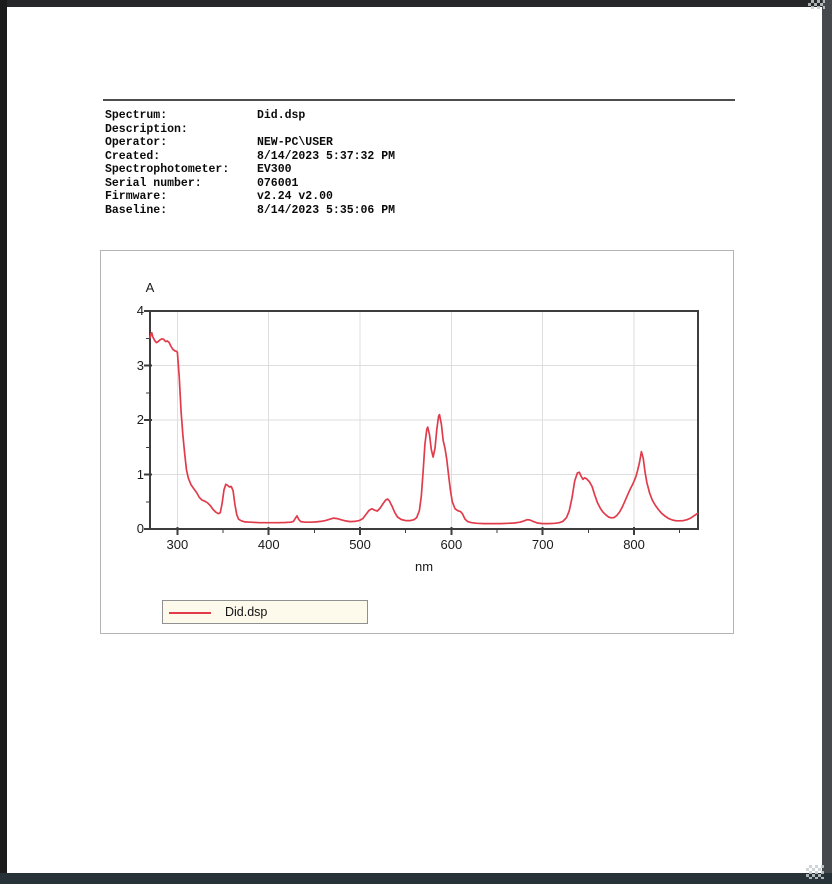  Describe the element at coordinates (385, 143) in the screenshot. I see `meta-row: Operator: NEW-PC\USER` at that location.